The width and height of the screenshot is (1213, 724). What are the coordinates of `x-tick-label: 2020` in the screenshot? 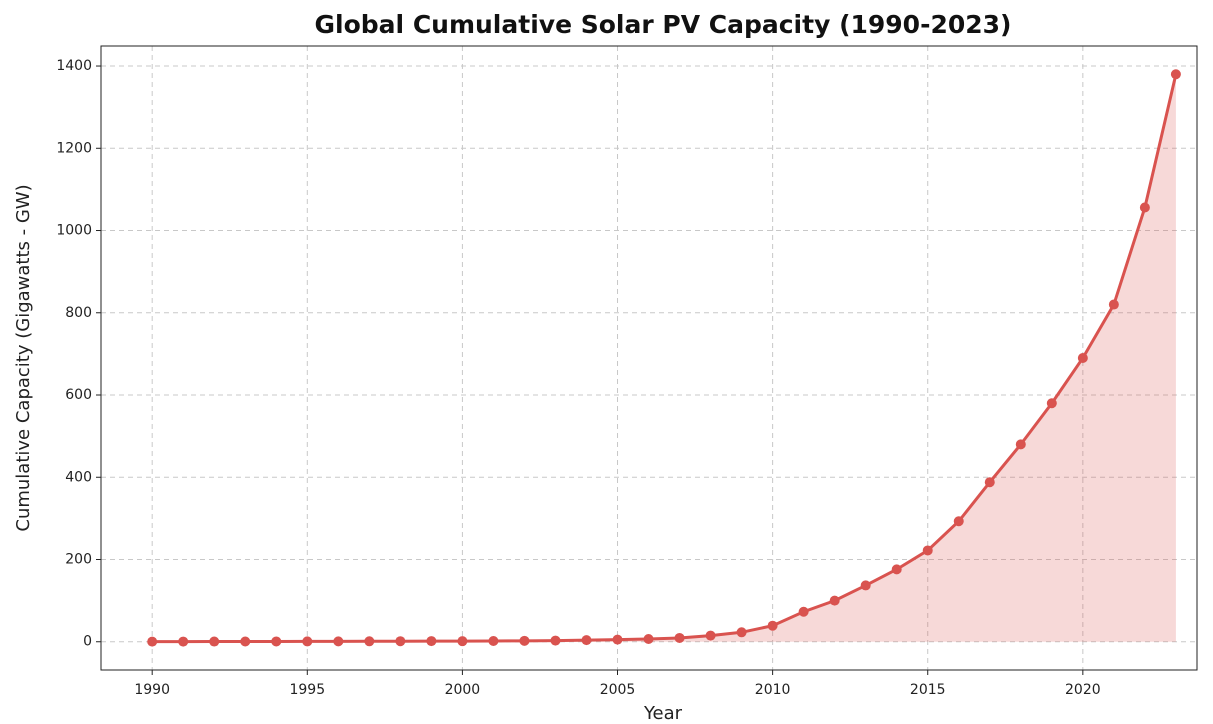 It's located at (1083, 690).